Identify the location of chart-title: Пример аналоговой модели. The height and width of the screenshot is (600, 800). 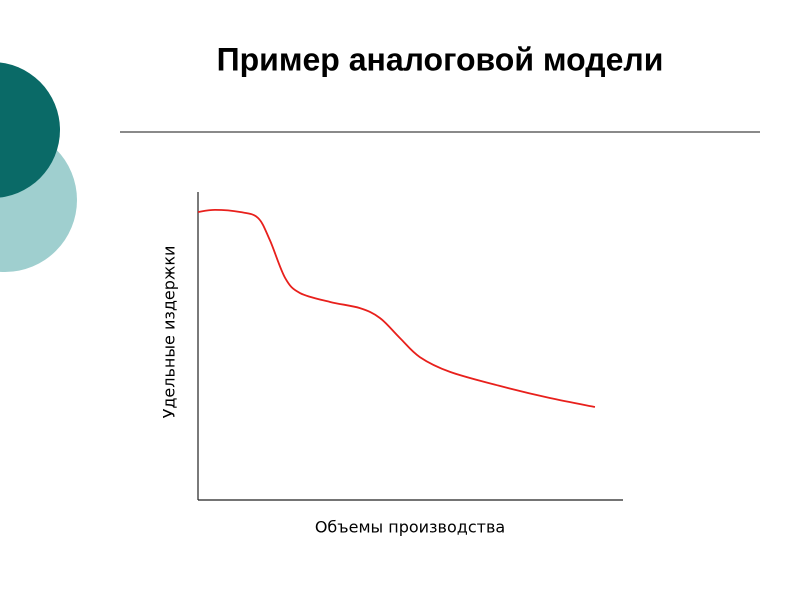
(440, 59).